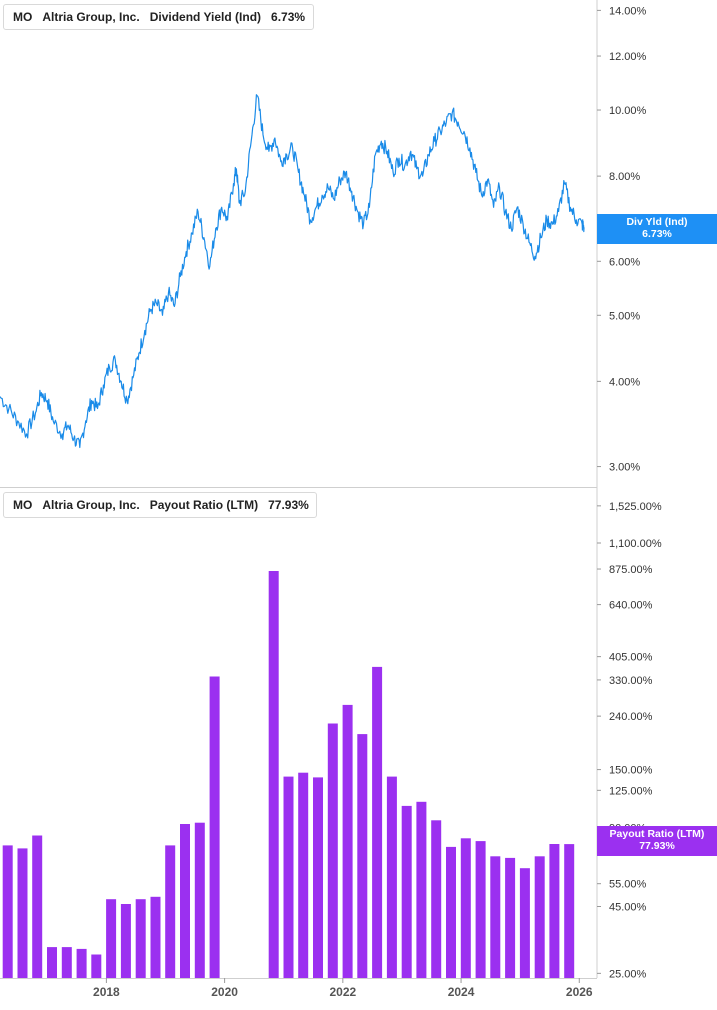 The image size is (717, 1010). What do you see at coordinates (579, 992) in the screenshot?
I see `x-tick-label: 2026` at bounding box center [579, 992].